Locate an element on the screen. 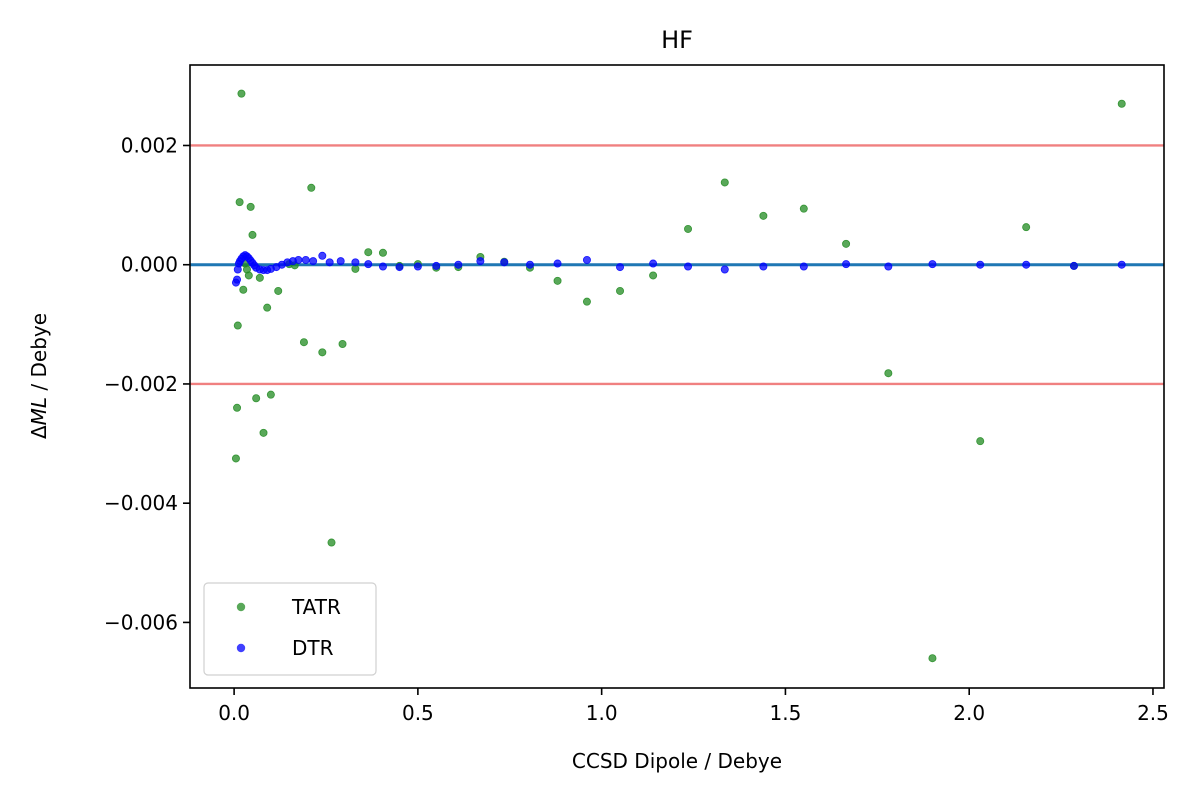 The height and width of the screenshot is (804, 1200). y-axis-label-symbol: ML is located at coordinates (39, 411).